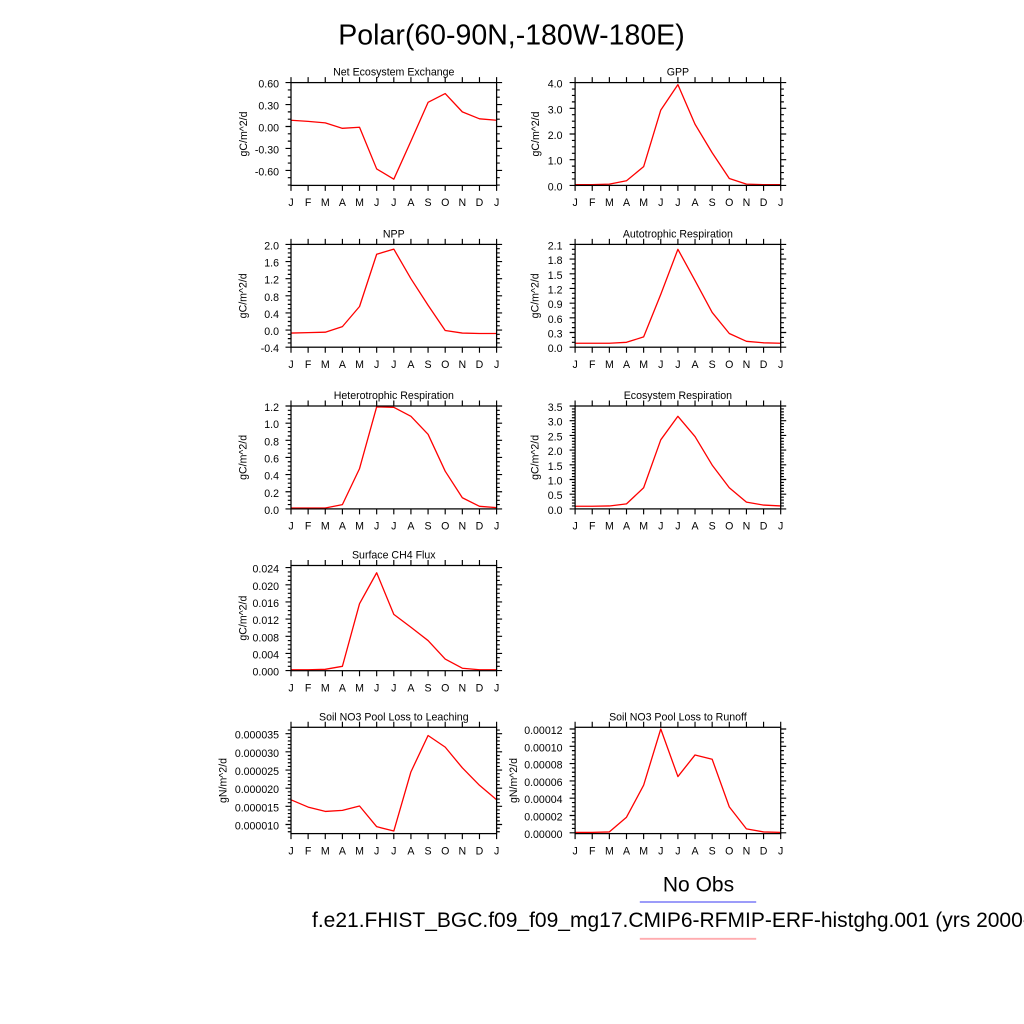 The image size is (1024, 1024). Describe the element at coordinates (555, 110) in the screenshot. I see `svg-text: 3.0` at that location.